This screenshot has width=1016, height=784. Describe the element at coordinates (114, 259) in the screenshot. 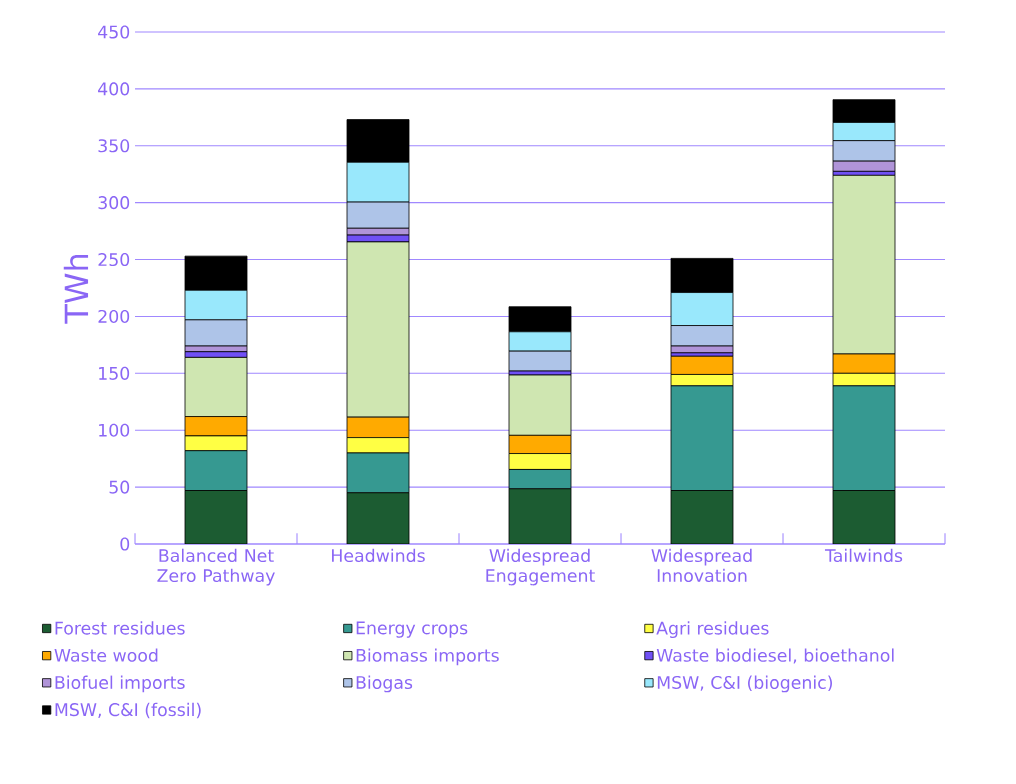

I see `y-tick-label: 250` at that location.